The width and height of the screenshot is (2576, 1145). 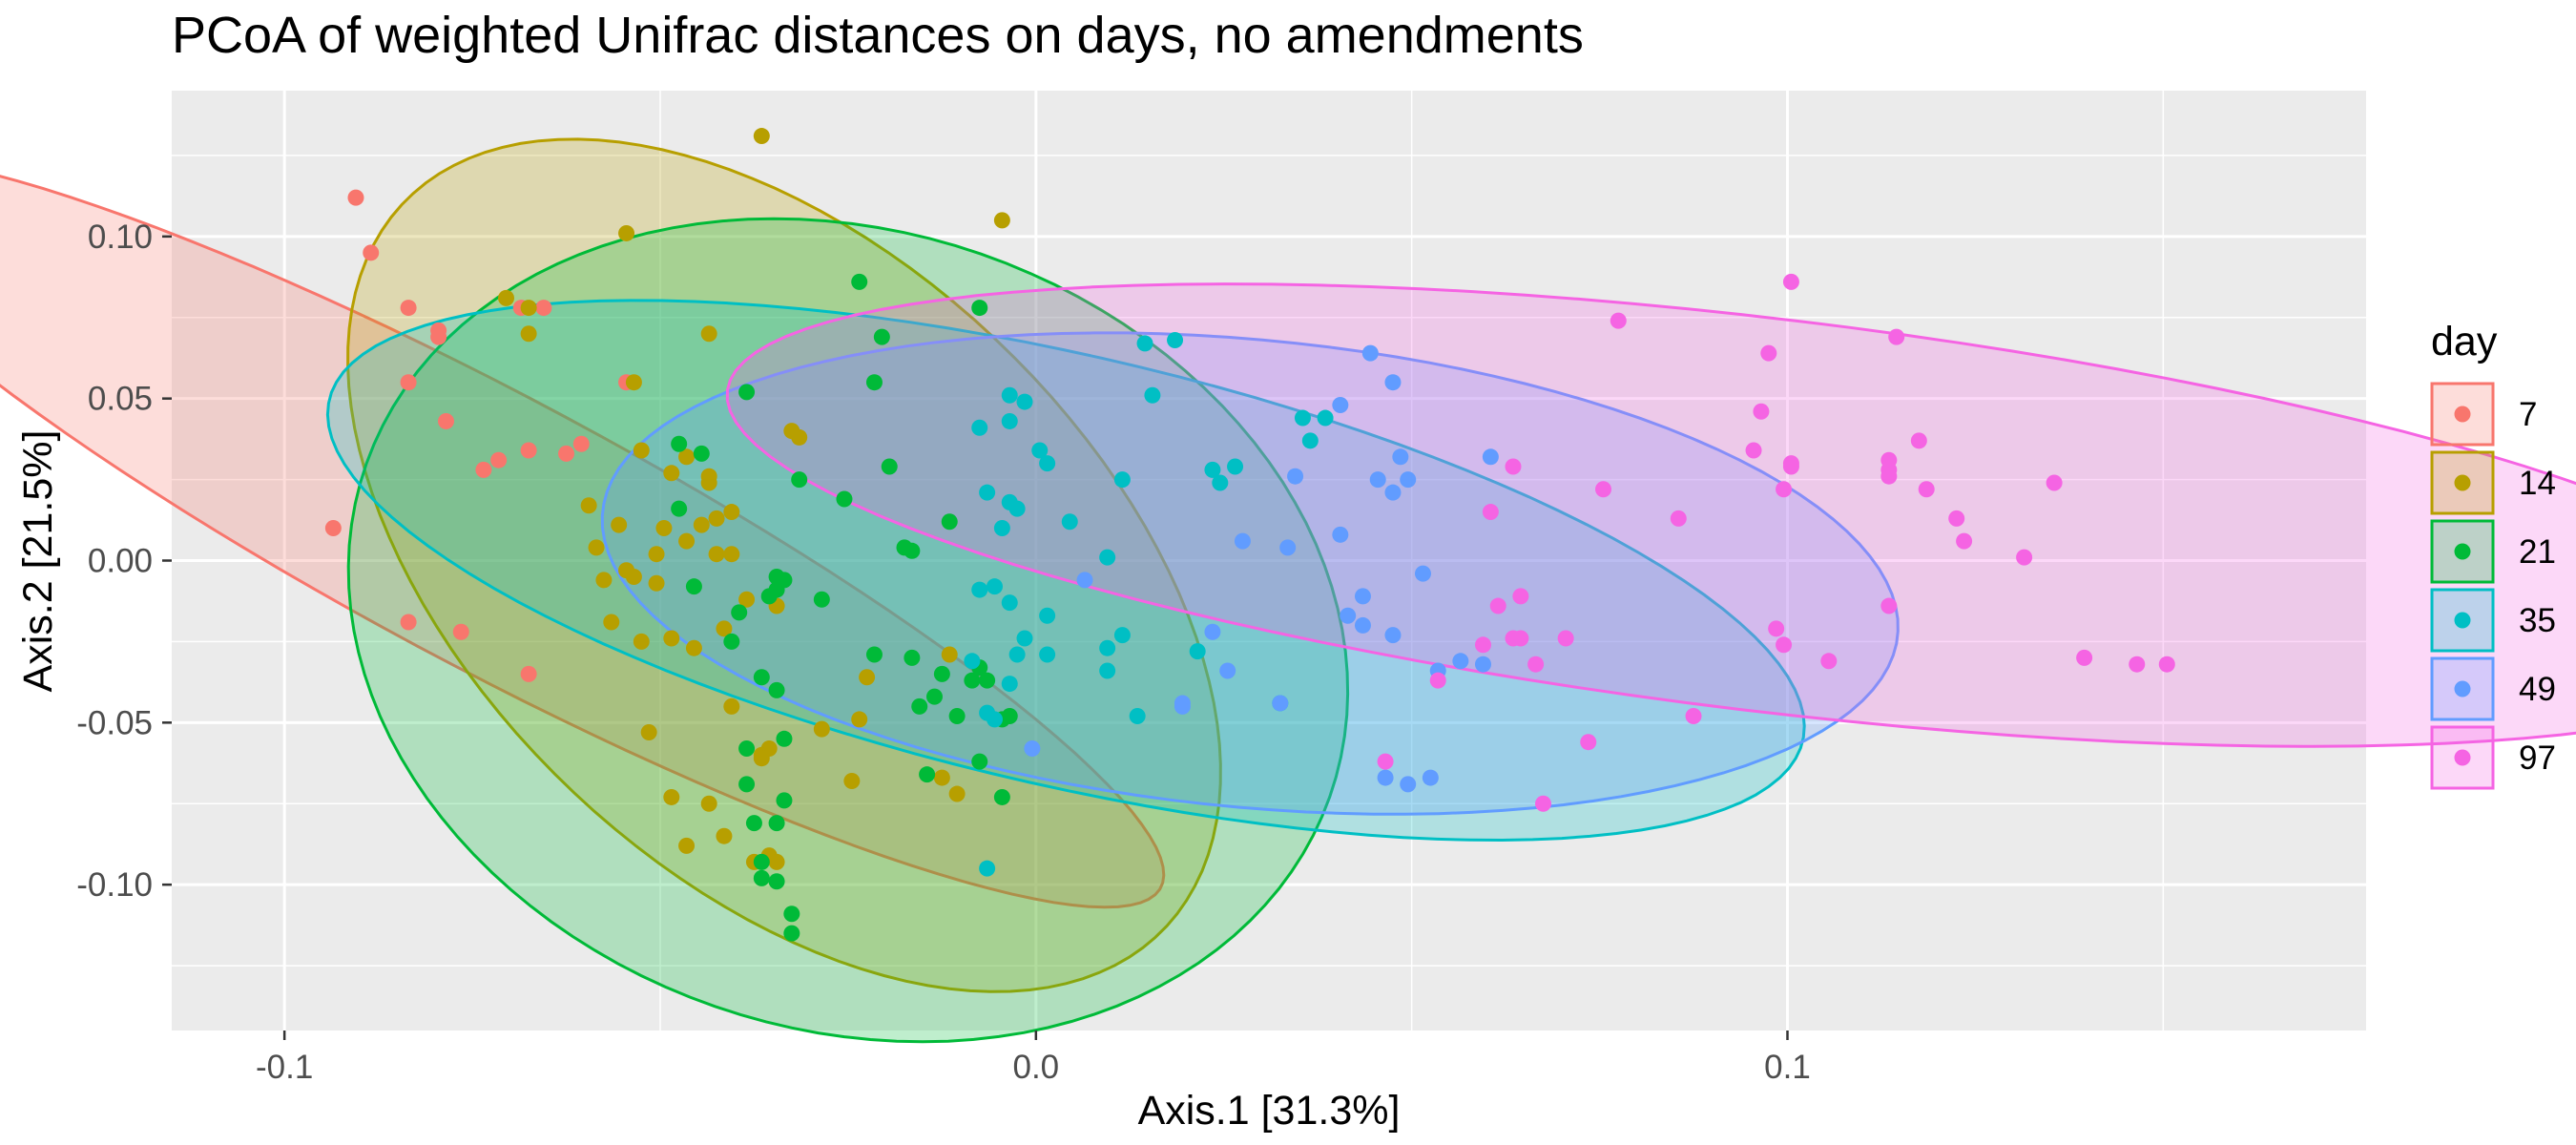 I want to click on legend-label-day-14: 14, so click(x=2537, y=484).